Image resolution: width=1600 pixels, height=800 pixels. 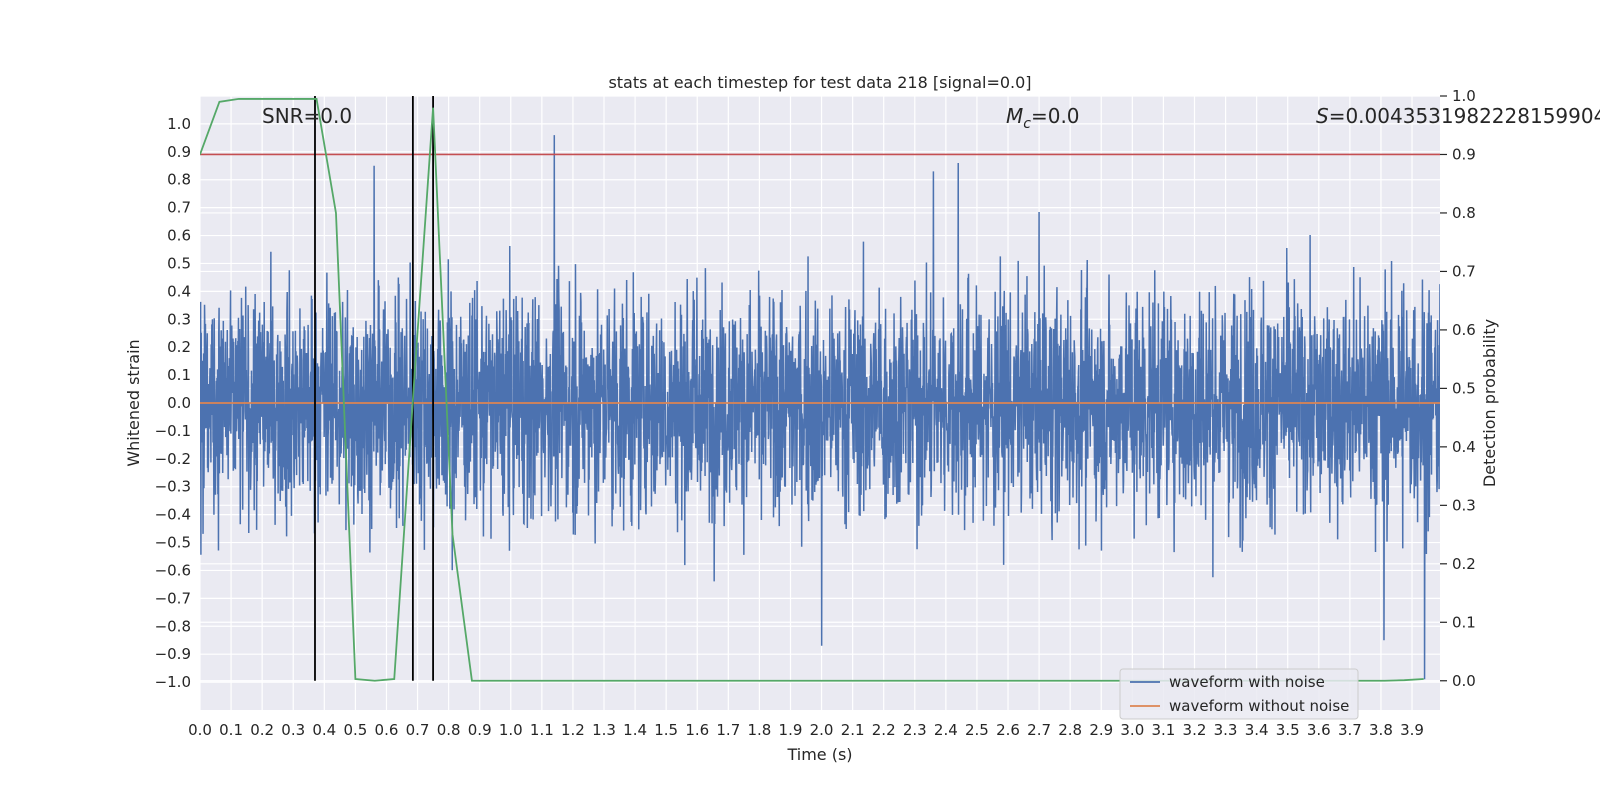 What do you see at coordinates (1257, 730) in the screenshot?
I see `x-tick-label: 3.4` at bounding box center [1257, 730].